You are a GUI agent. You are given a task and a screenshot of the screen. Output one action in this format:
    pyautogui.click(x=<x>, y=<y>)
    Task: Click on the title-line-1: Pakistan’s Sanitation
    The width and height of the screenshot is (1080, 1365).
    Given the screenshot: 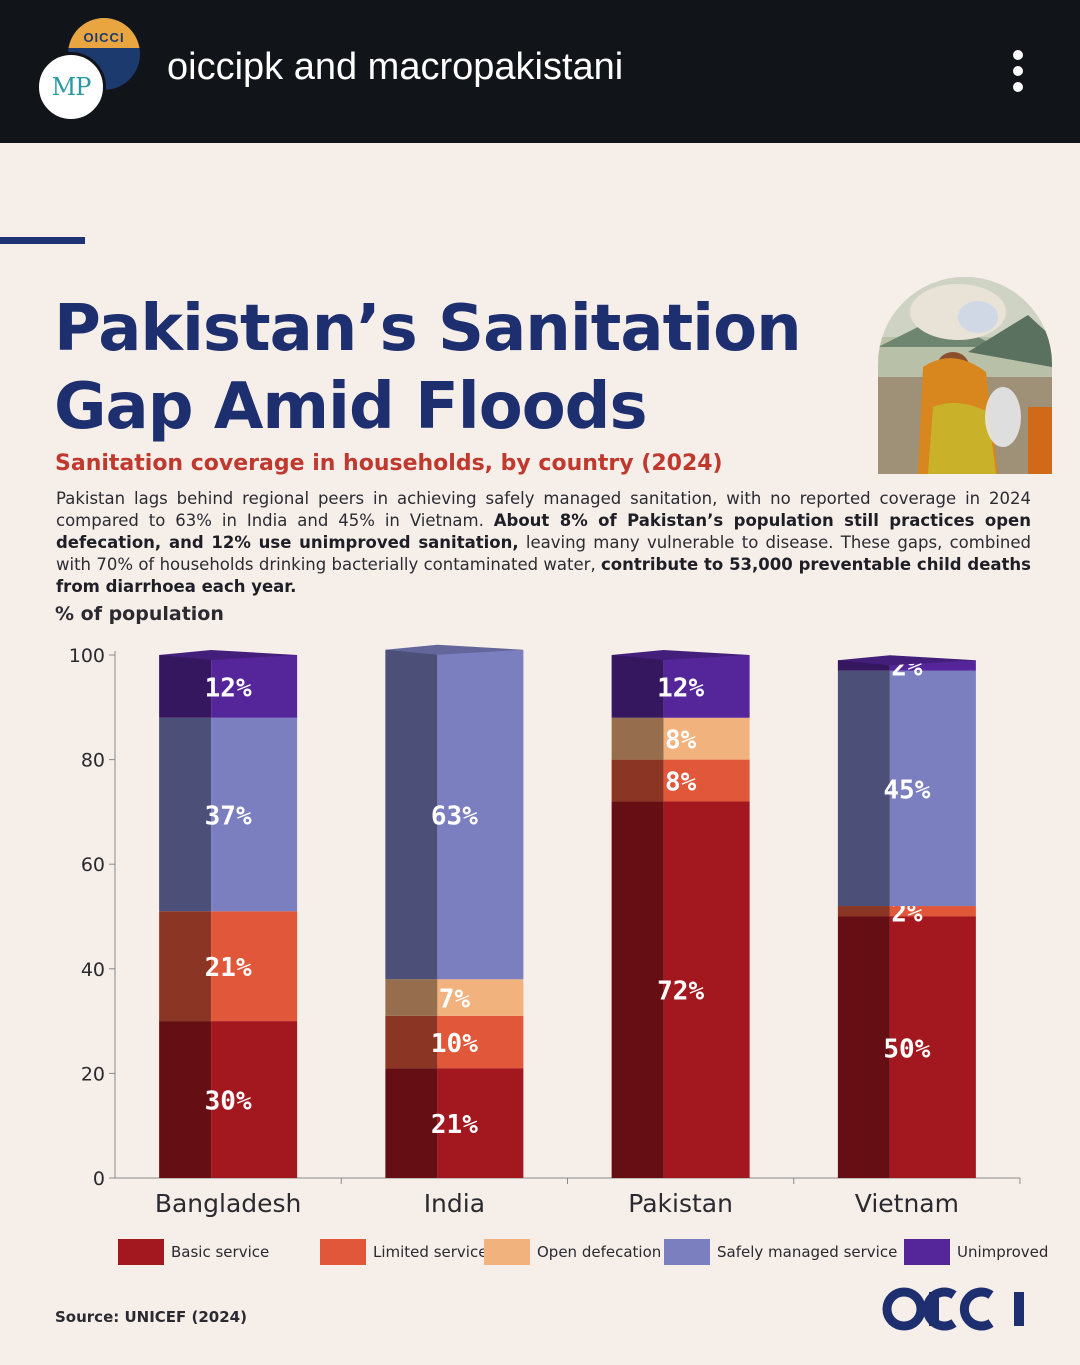 What is the action you would take?
    pyautogui.click(x=428, y=329)
    